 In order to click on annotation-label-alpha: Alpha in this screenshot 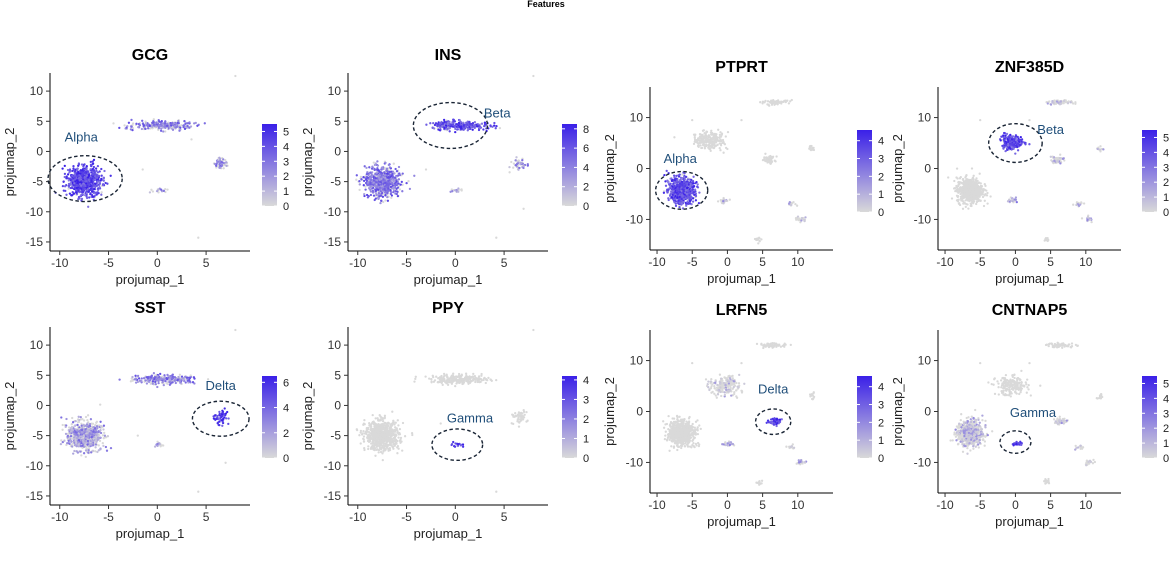, I will do `click(82, 137)`.